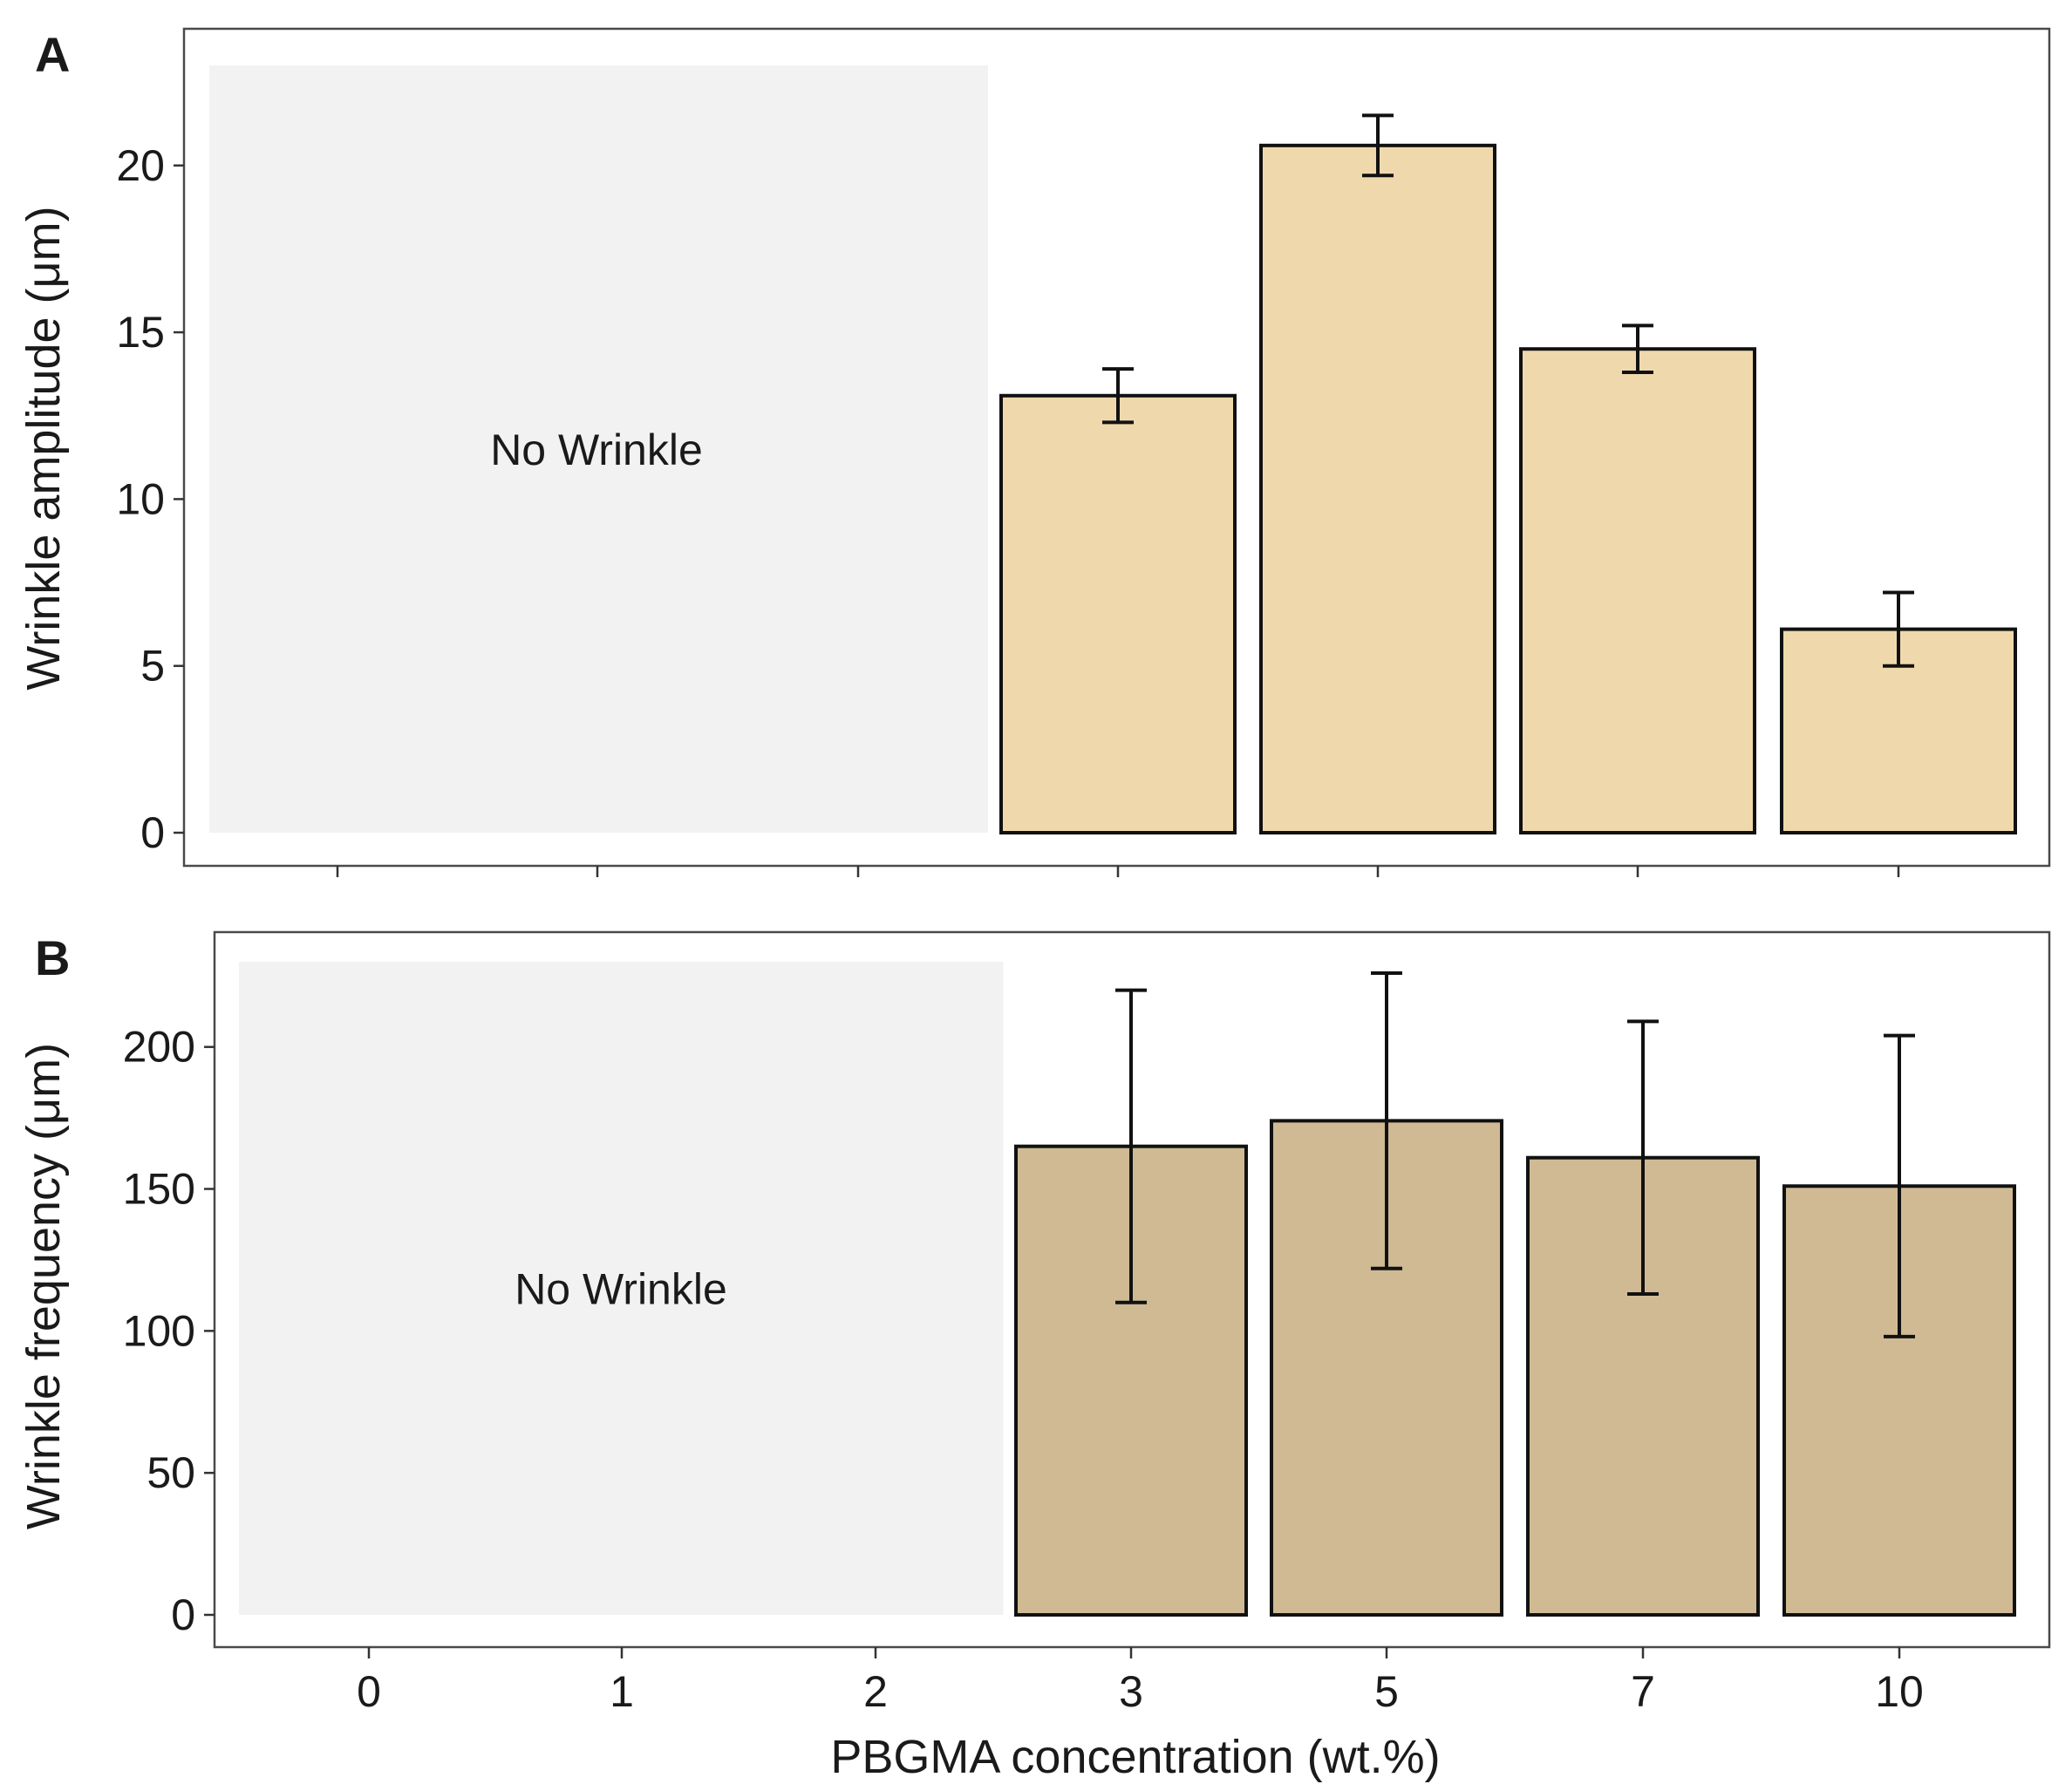 This screenshot has width=2072, height=1791. Describe the element at coordinates (1643, 1692) in the screenshot. I see `x-tick-label-7: 7` at that location.